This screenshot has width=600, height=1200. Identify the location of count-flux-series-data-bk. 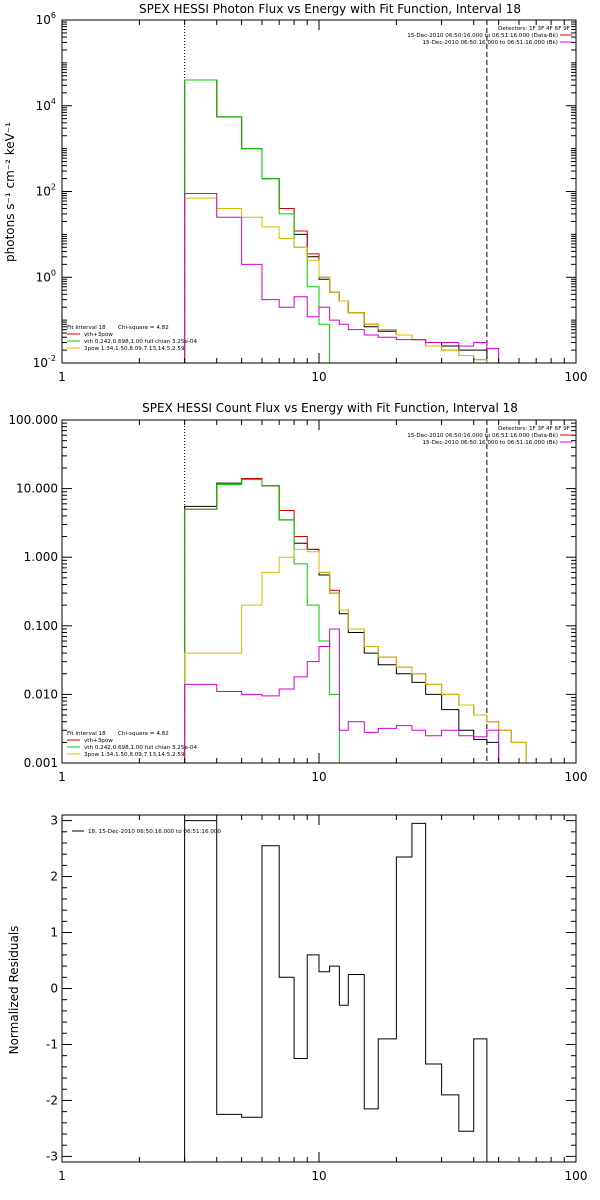
(342, 620).